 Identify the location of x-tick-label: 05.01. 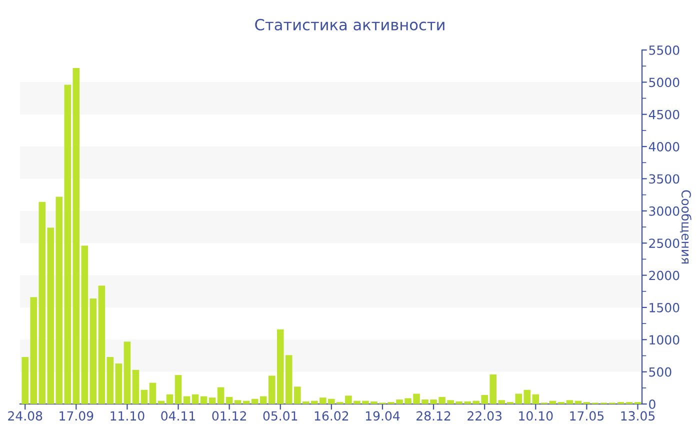
(280, 416).